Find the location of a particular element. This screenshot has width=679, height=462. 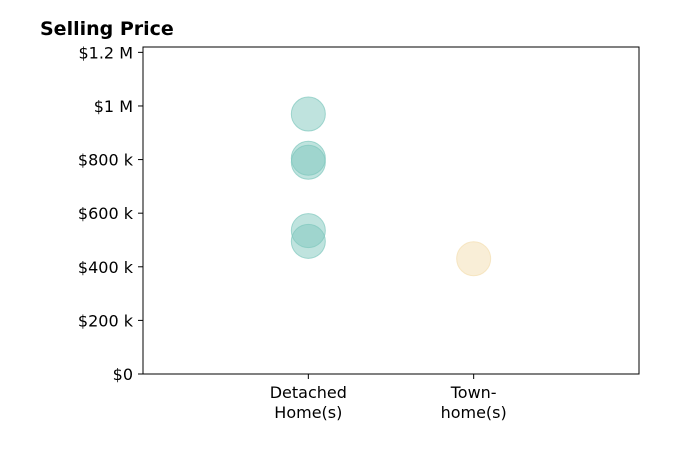

y-tick-label: $400 k is located at coordinates (106, 267).